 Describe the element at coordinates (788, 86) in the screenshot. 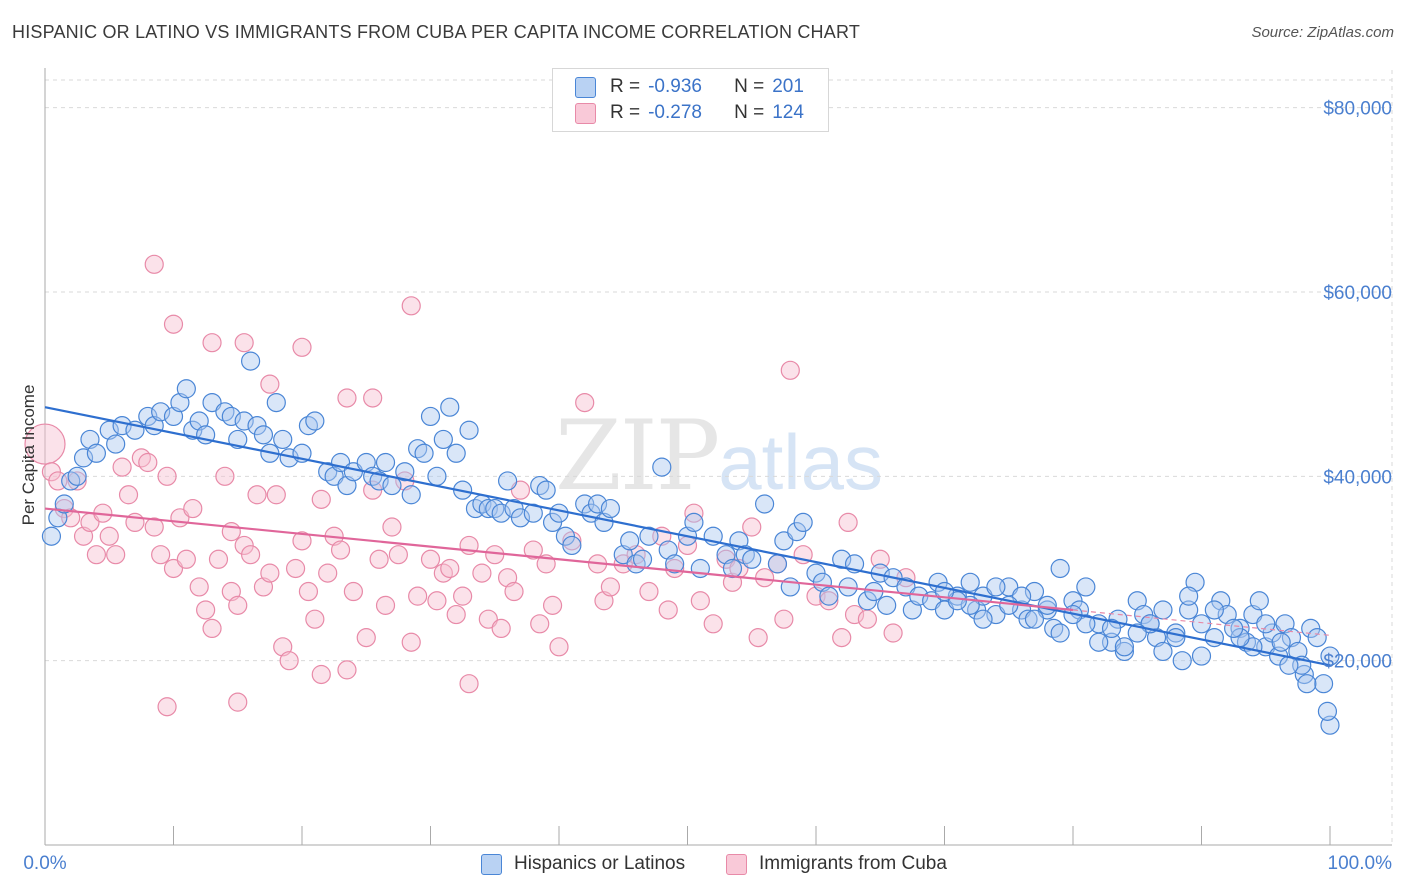

I see `n-value: 201` at that location.